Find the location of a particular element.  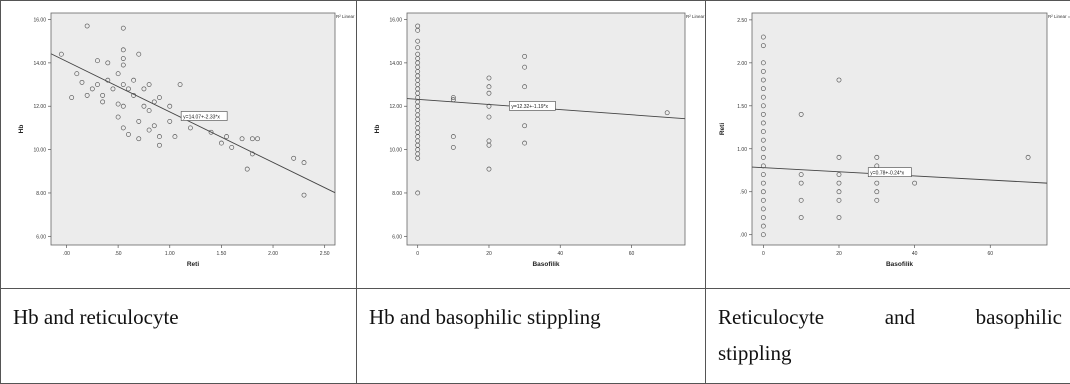

caption-word: basophilic is located at coordinates (1019, 317).